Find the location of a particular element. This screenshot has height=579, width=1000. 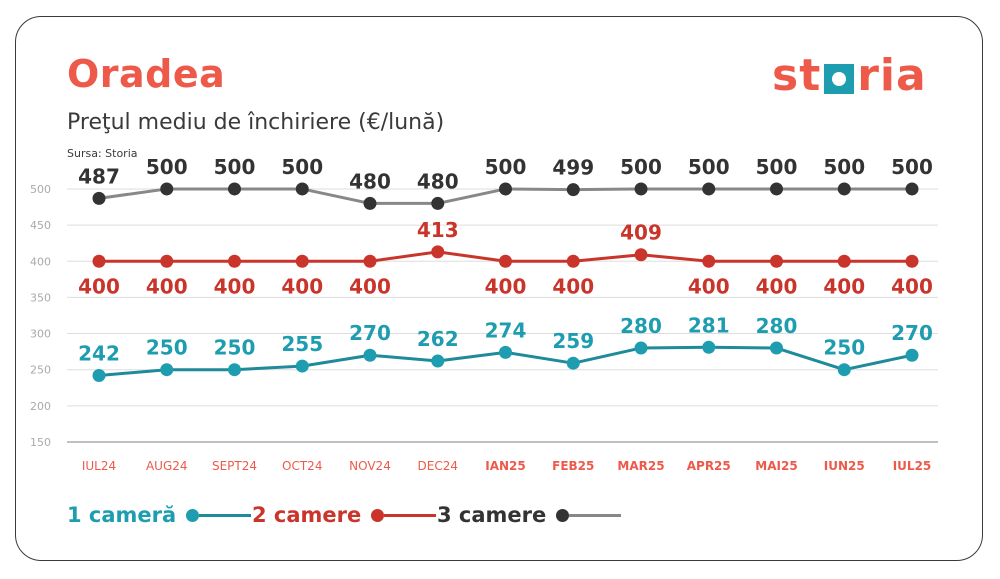

storia-logo: st ria is located at coordinates (849, 75).